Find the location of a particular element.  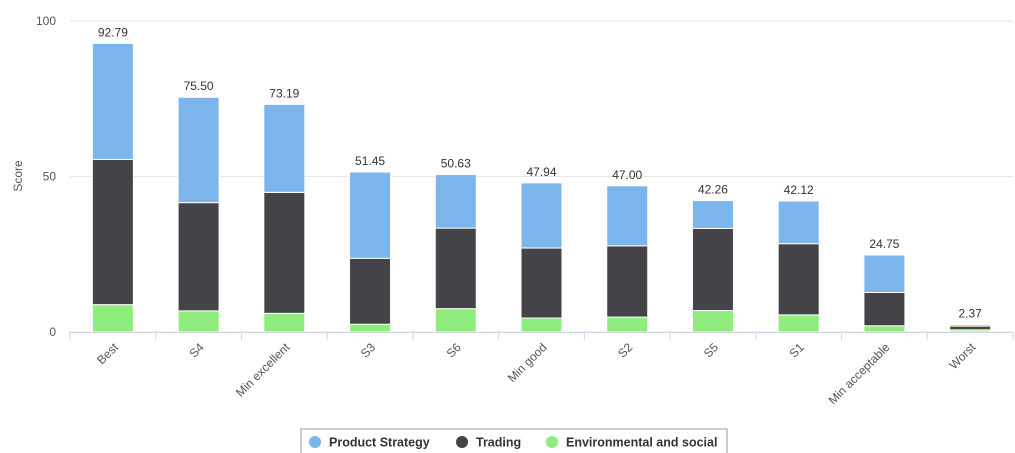

x-tick-label: S6 is located at coordinates (454, 350).